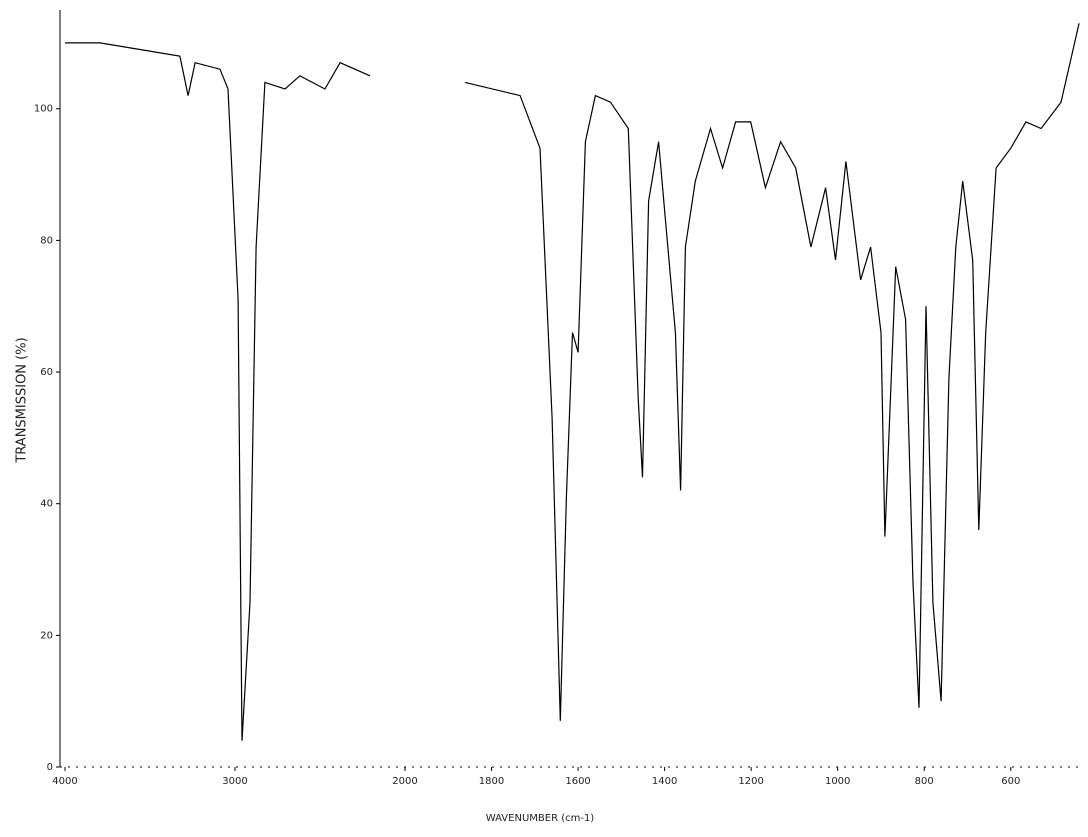  I want to click on x-tick-label: 1800, so click(491, 781).